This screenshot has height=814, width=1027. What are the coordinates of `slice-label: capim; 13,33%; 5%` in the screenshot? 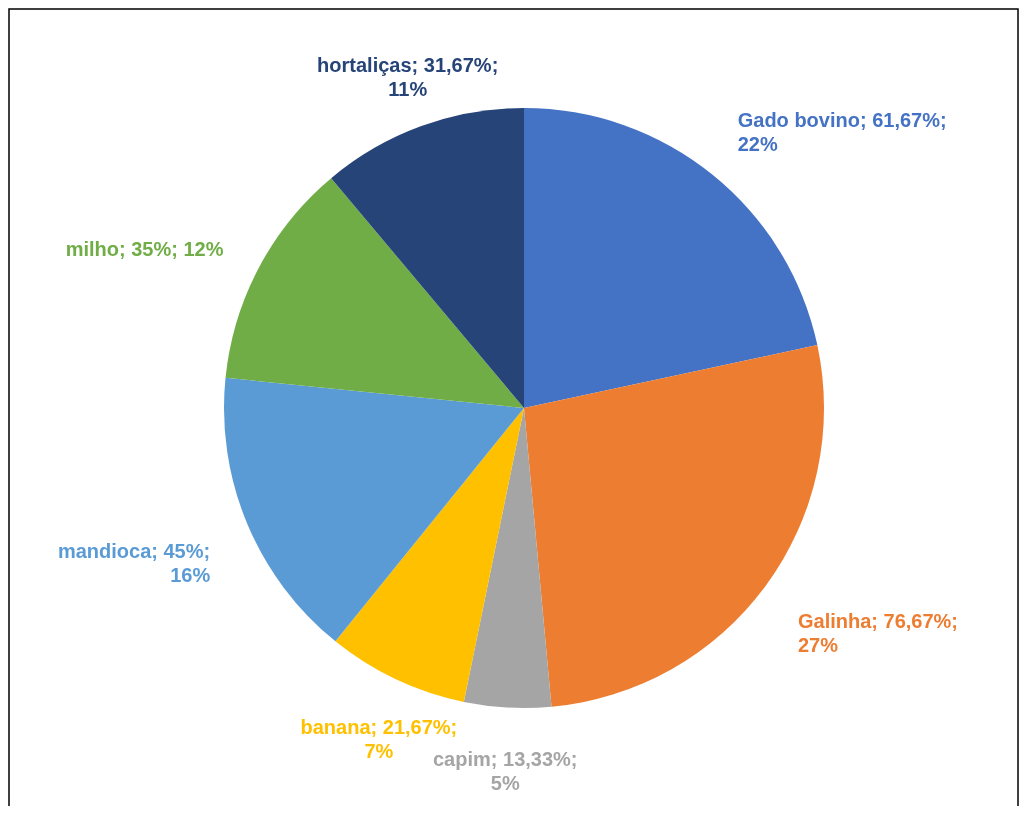 It's located at (505, 771).